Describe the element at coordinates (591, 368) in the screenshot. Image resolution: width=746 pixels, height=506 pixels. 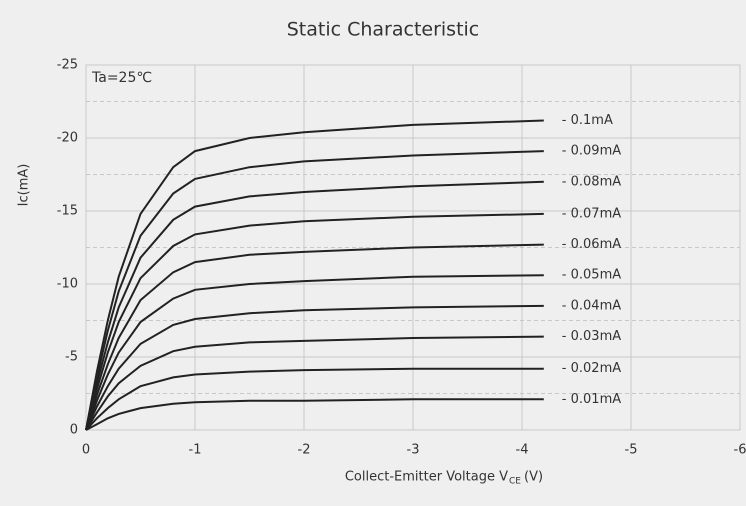
I see `series-label: - 0.02mA` at that location.